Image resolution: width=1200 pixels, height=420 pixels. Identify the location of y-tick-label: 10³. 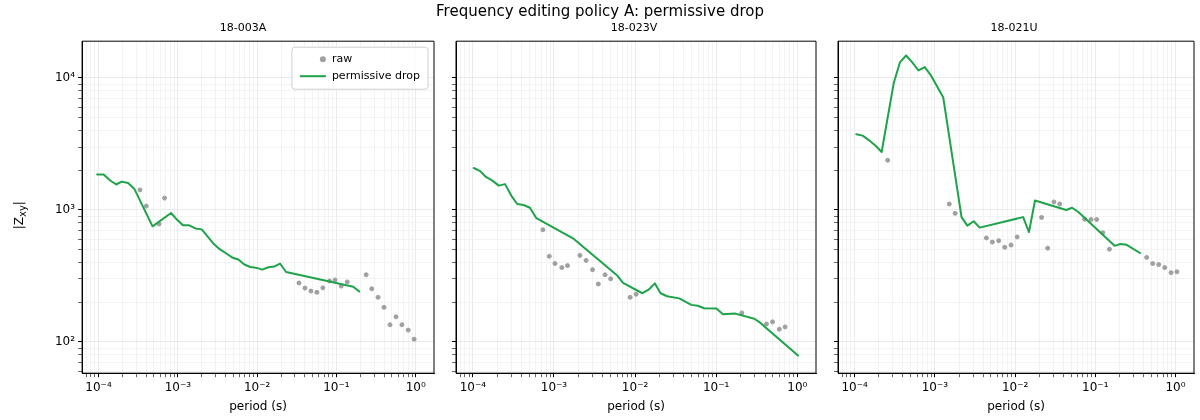
(65, 209).